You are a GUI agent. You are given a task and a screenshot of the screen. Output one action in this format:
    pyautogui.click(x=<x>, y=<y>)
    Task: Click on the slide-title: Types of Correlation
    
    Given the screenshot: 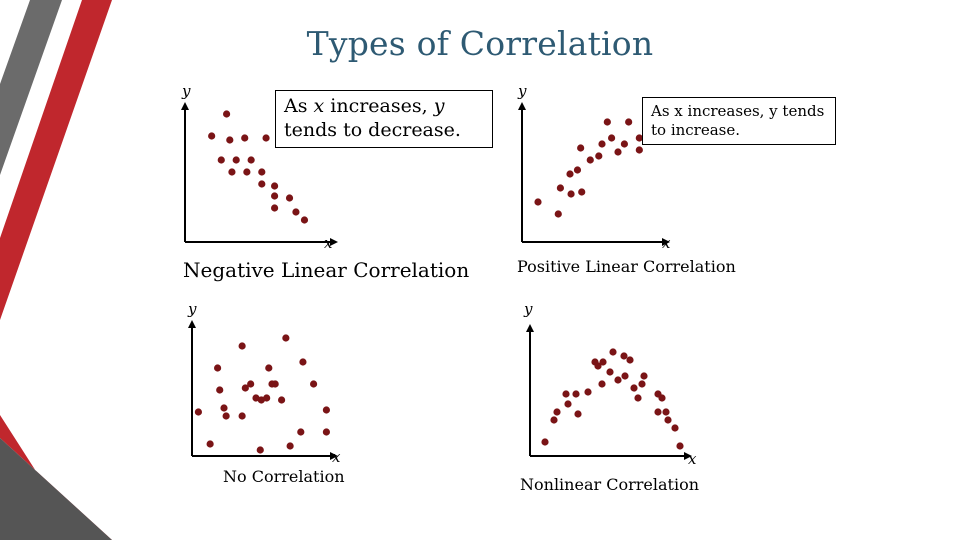 What is the action you would take?
    pyautogui.click(x=480, y=43)
    